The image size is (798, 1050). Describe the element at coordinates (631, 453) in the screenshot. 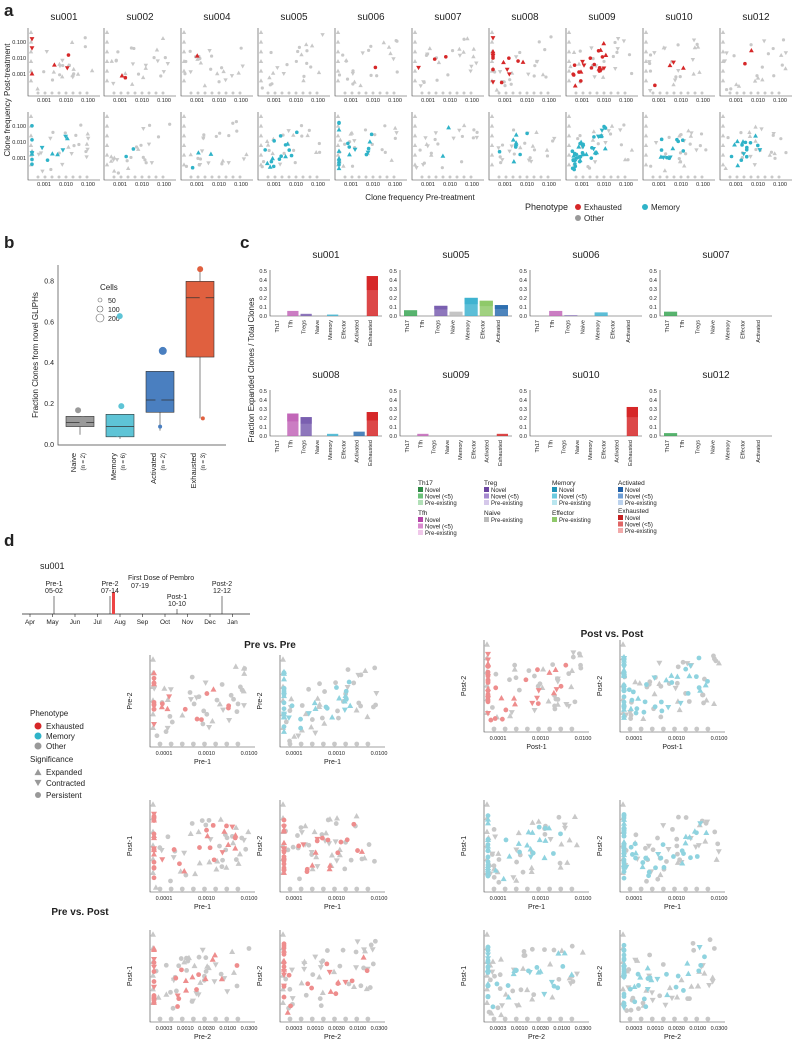

I see `c-x-label: Exhausted` at that location.